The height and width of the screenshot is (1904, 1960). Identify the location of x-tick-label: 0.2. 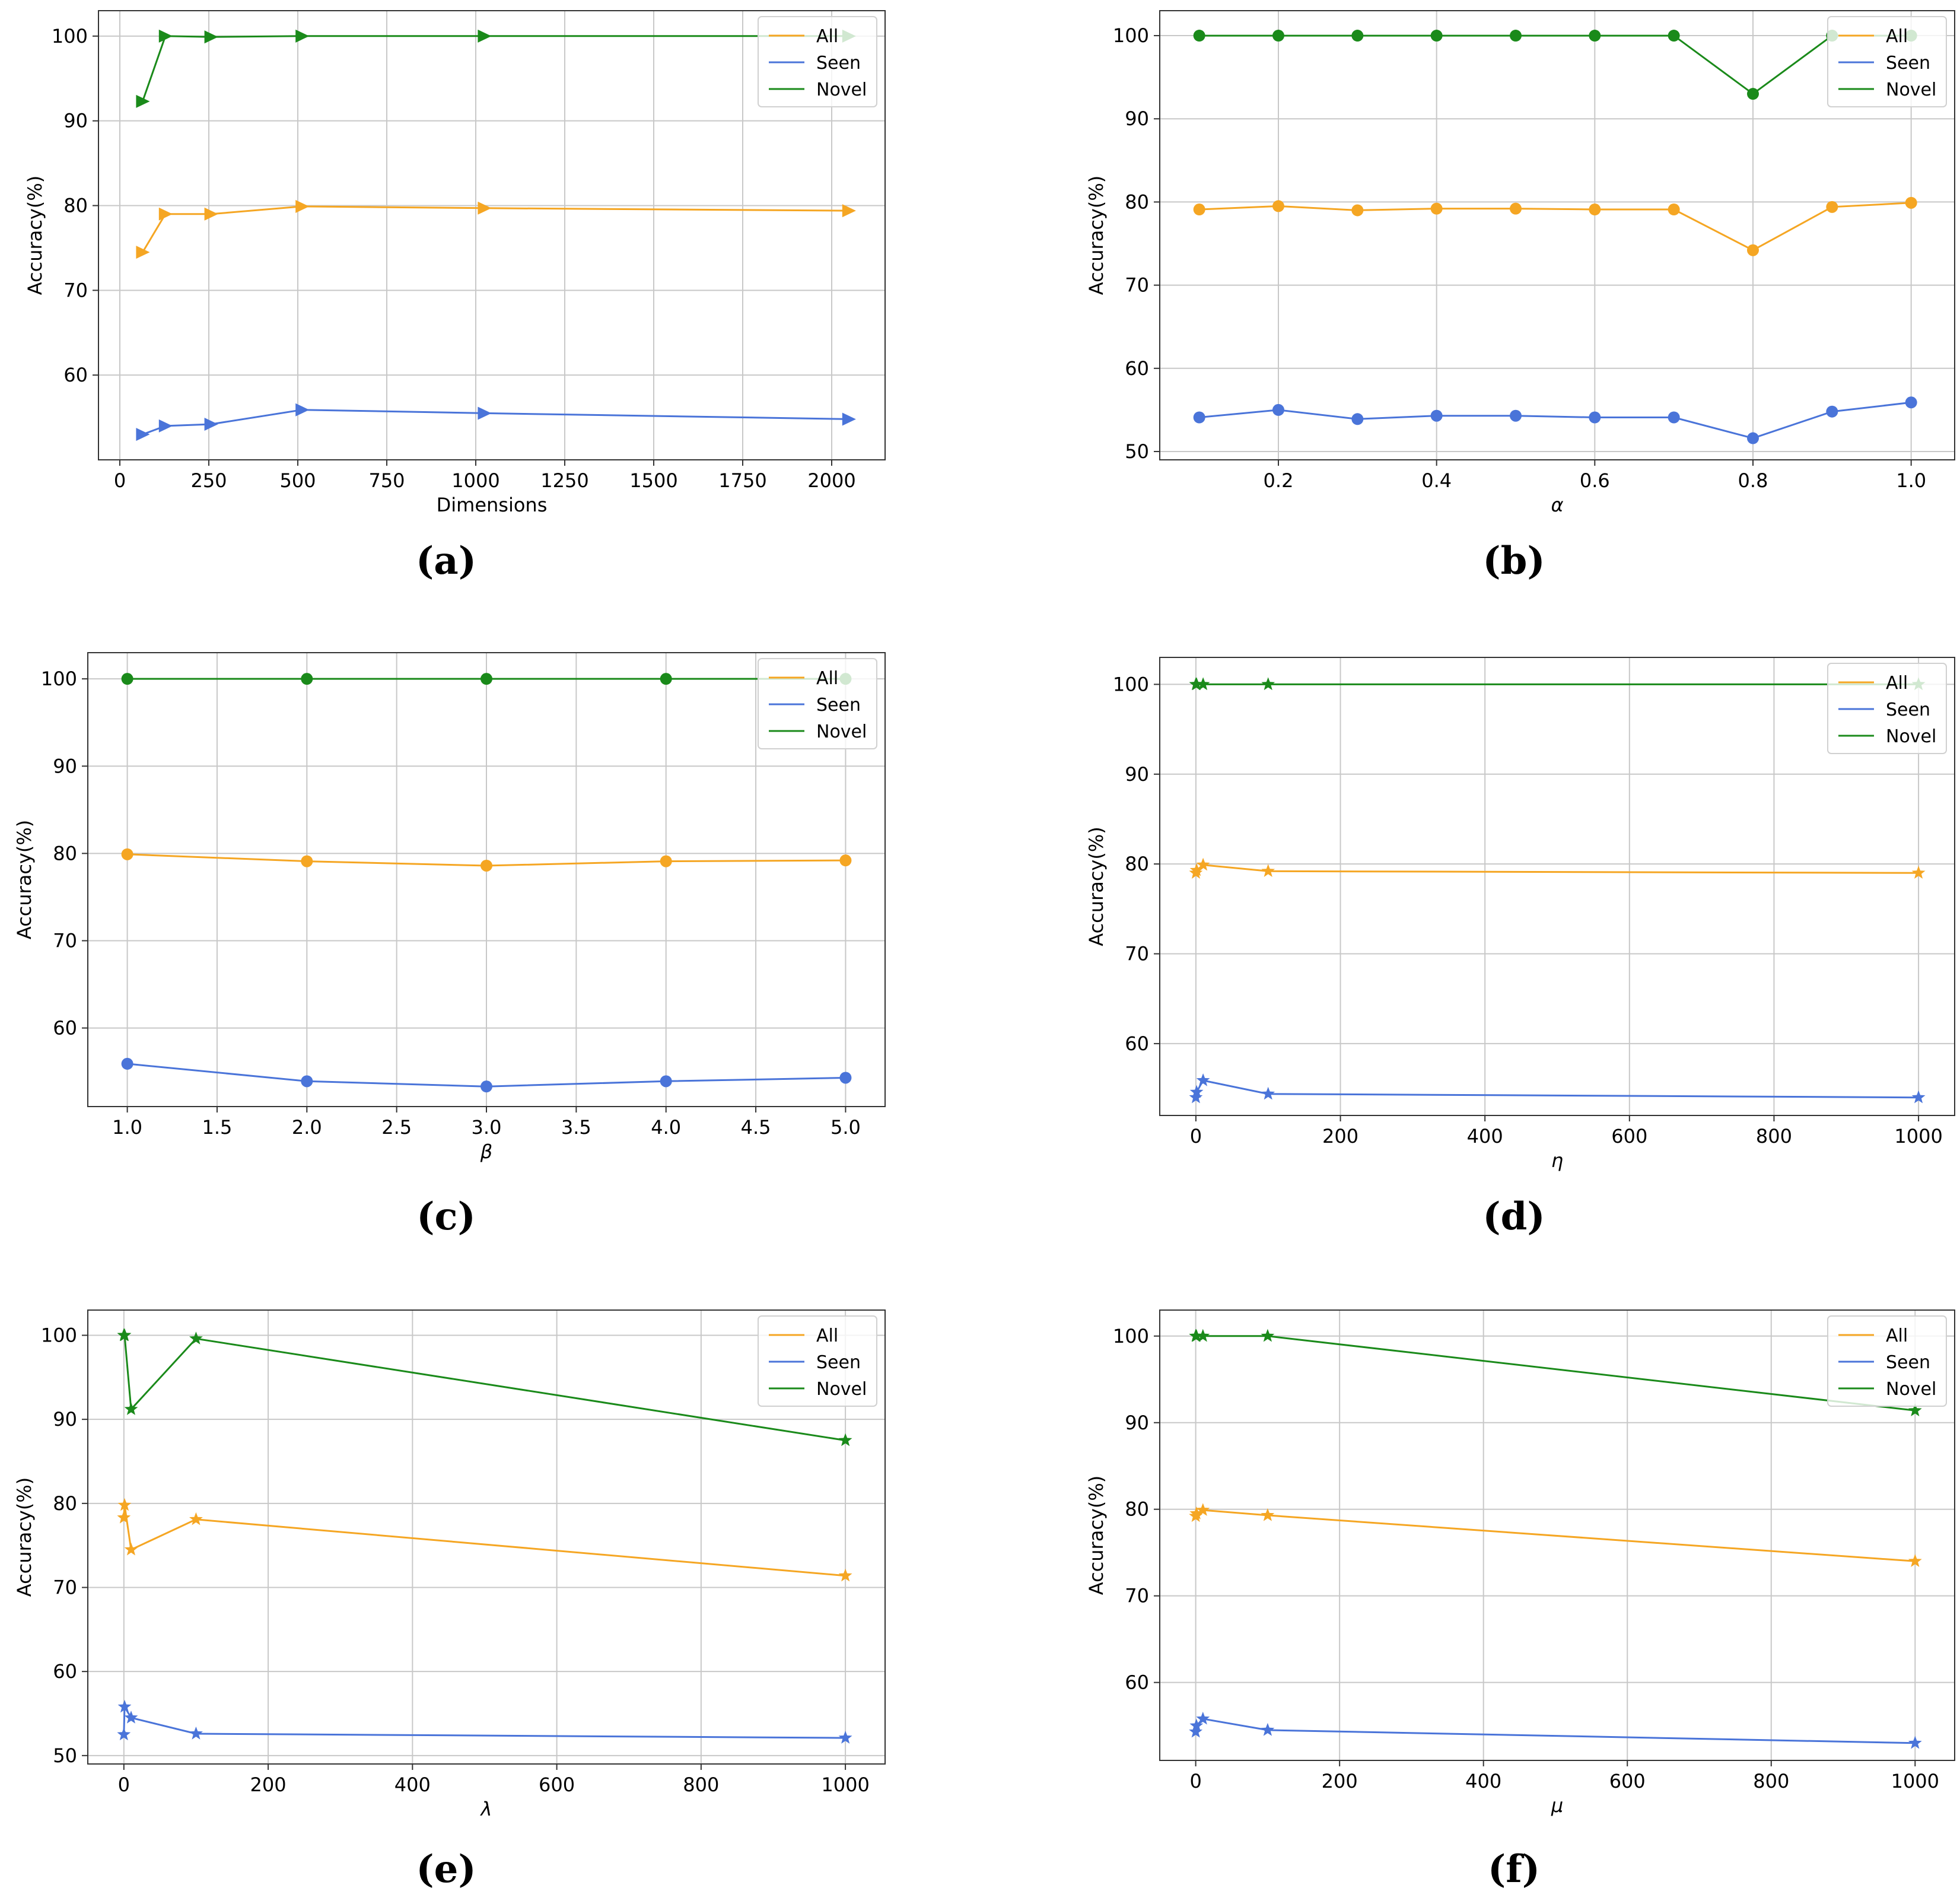
(1279, 481).